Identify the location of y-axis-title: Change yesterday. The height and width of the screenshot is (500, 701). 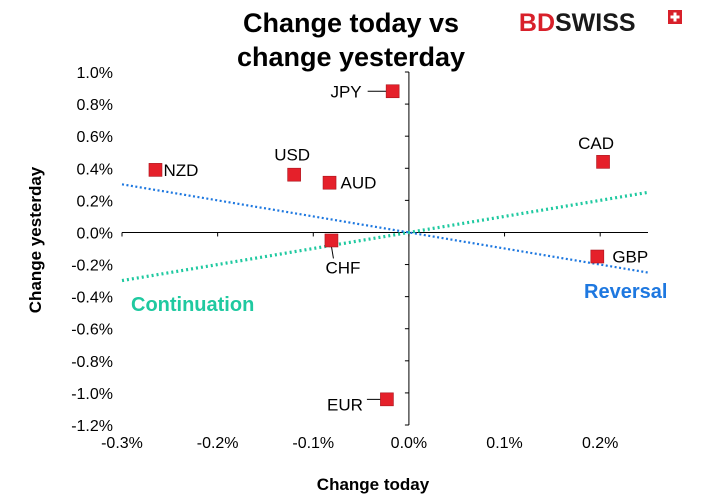
(35, 239).